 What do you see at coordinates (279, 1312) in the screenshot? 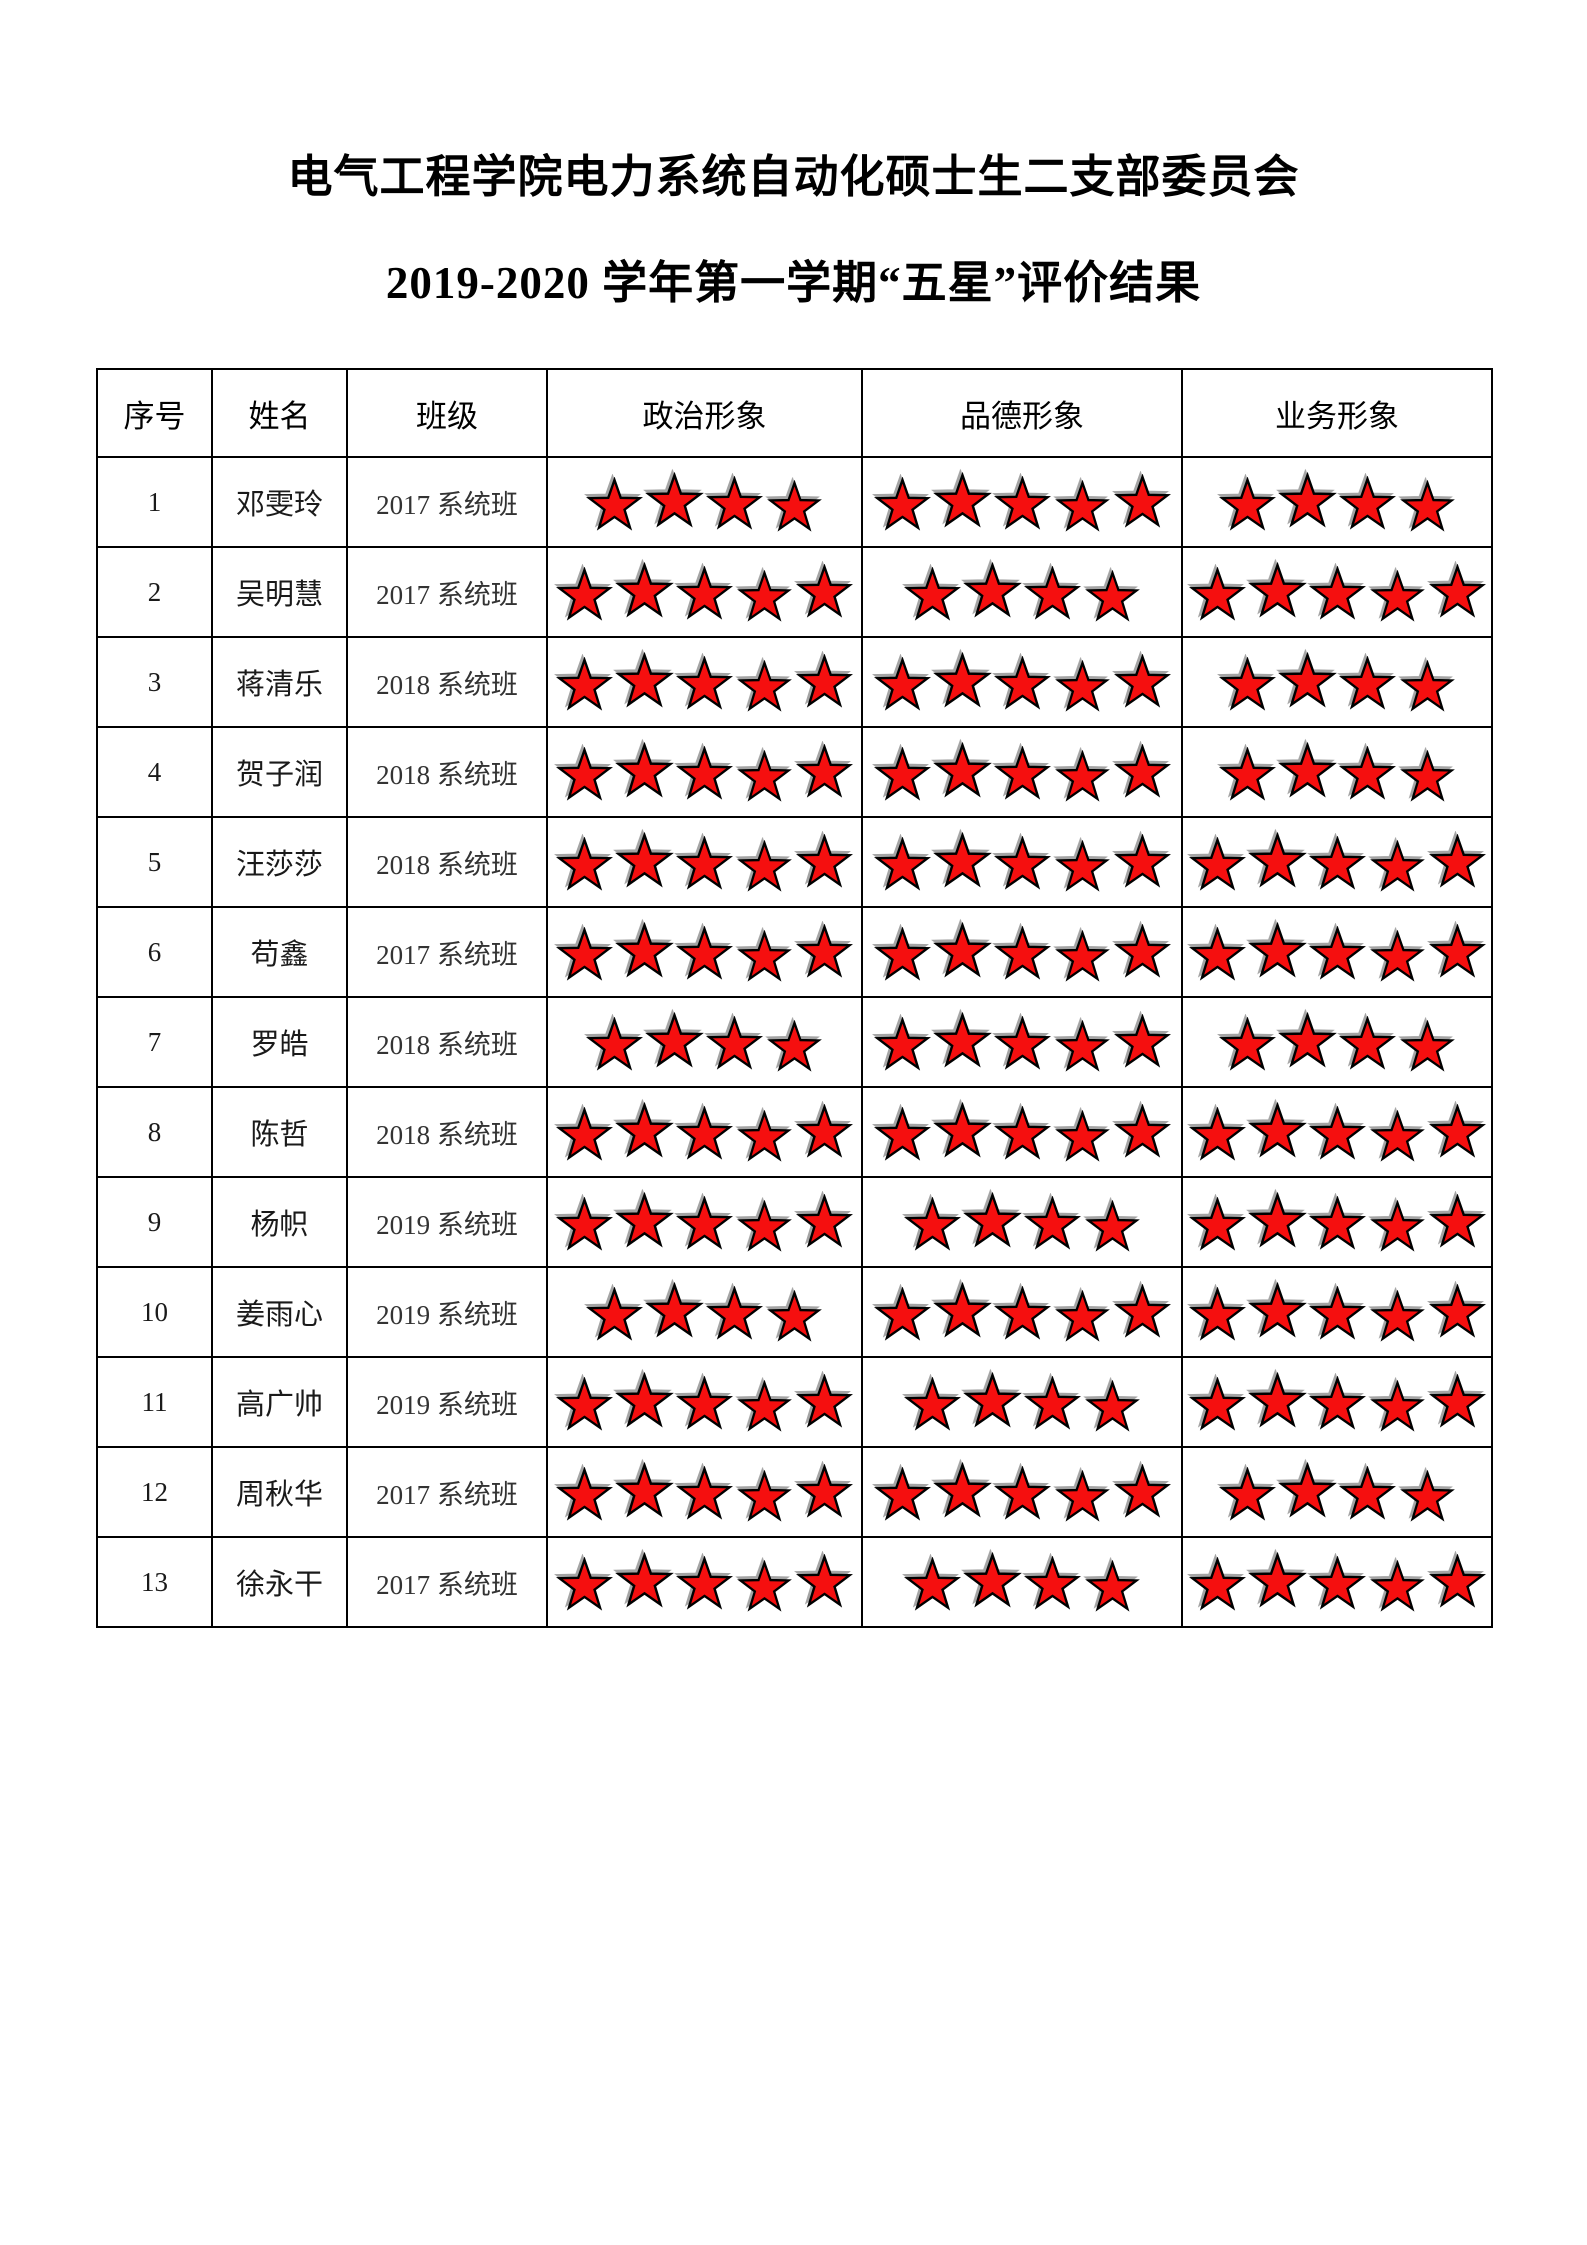
I see `student-name: 姜雨心` at bounding box center [279, 1312].